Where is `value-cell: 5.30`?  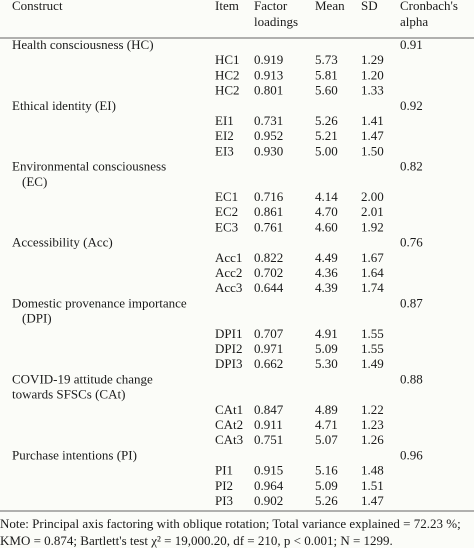
value-cell: 5.30 is located at coordinates (326, 363).